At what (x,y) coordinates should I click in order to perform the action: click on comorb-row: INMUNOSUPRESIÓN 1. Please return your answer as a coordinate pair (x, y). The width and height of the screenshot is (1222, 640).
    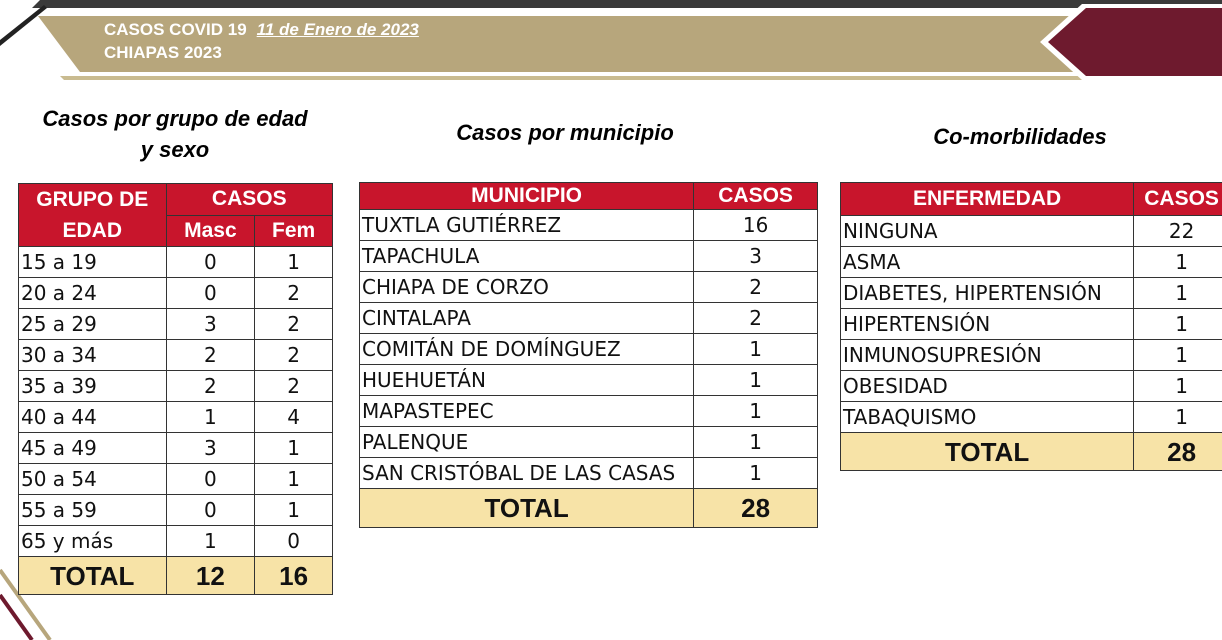
    Looking at the image, I should click on (1030, 355).